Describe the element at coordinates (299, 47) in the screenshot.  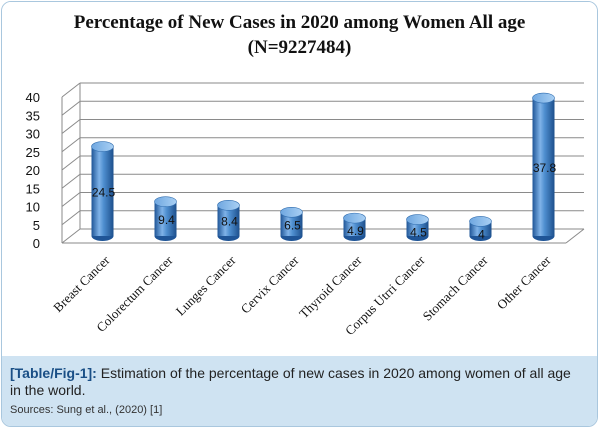
I see `chart-subtitle: (N=9227484)` at that location.